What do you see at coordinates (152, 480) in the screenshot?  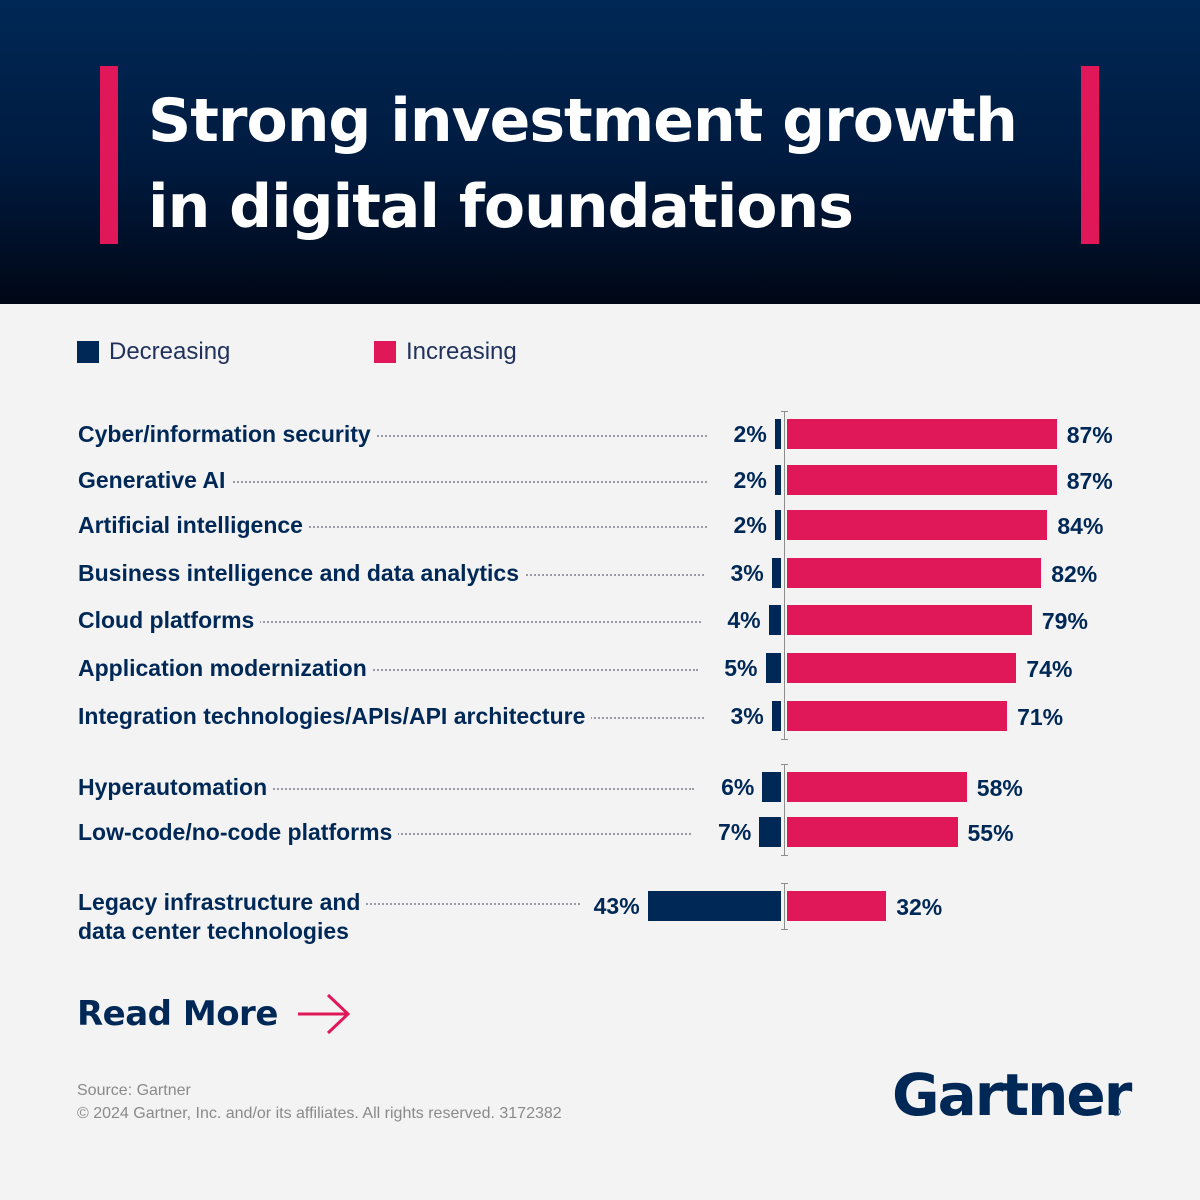 I see `category-label-line: Generative AI` at bounding box center [152, 480].